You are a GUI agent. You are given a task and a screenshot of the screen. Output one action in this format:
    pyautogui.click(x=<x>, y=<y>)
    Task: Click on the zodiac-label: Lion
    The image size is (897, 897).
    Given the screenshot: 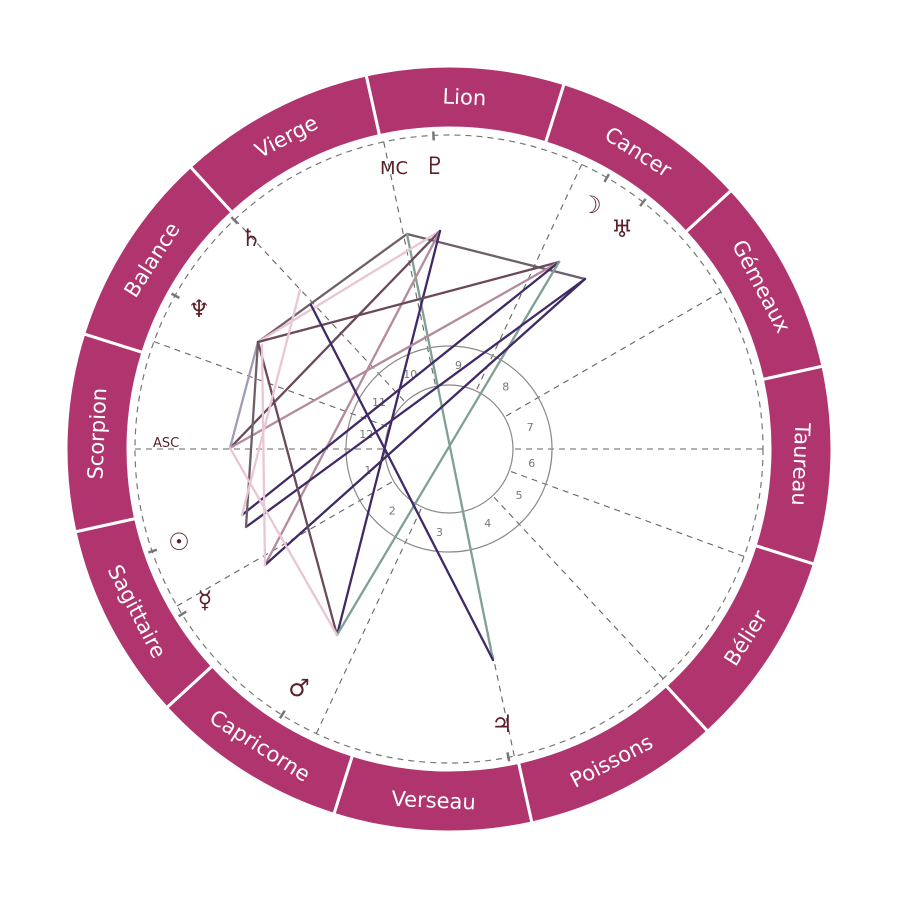 What is the action you would take?
    pyautogui.click(x=464, y=97)
    